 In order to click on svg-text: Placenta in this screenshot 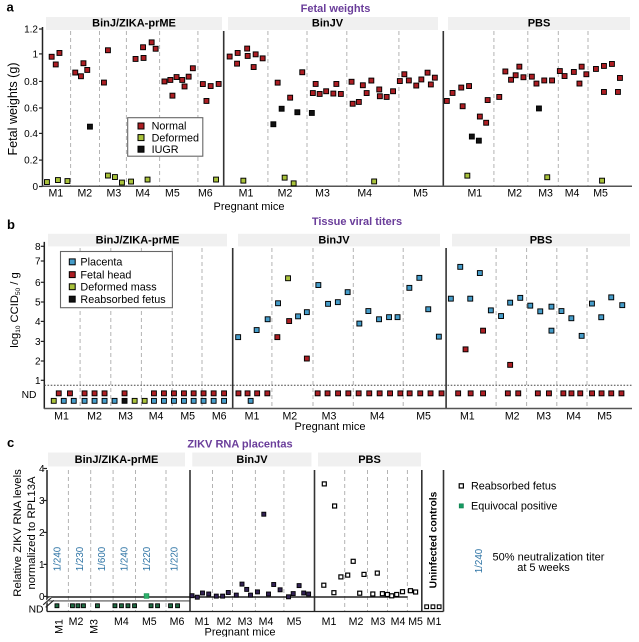, I will do `click(101, 263)`.